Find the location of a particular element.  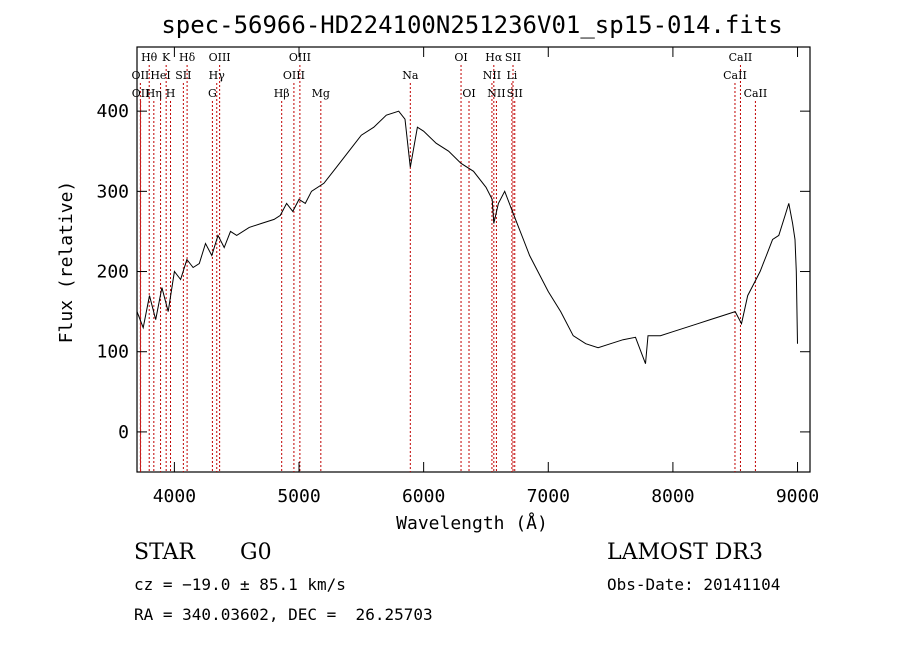

subclass-label: G0 is located at coordinates (256, 552).